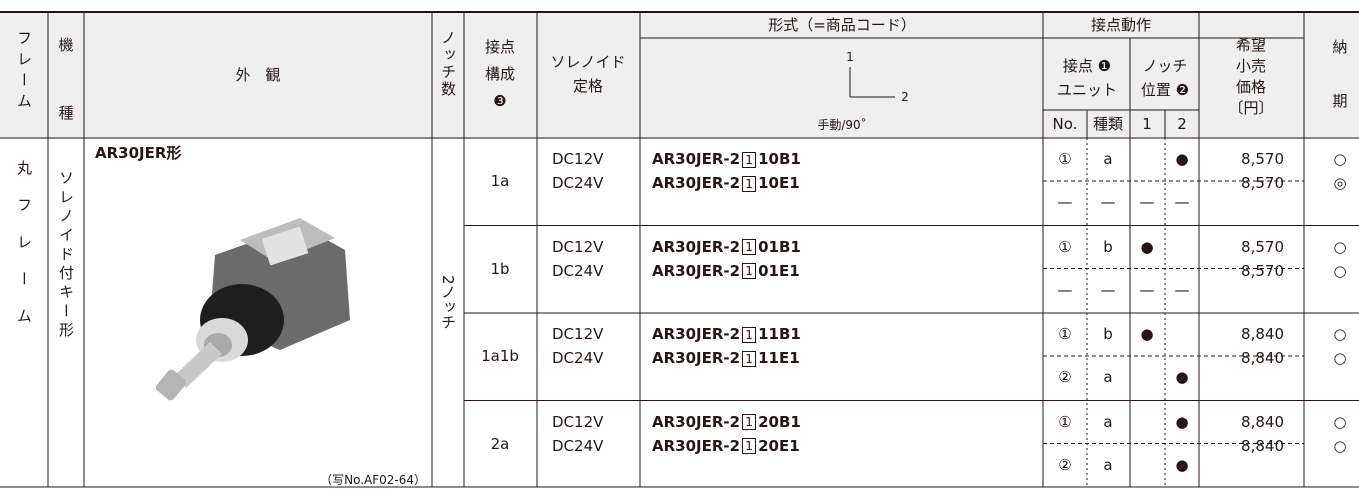 The width and height of the screenshot is (1359, 493). Describe the element at coordinates (24, 252) in the screenshot. I see `frame-label: 丸フレーム` at that location.